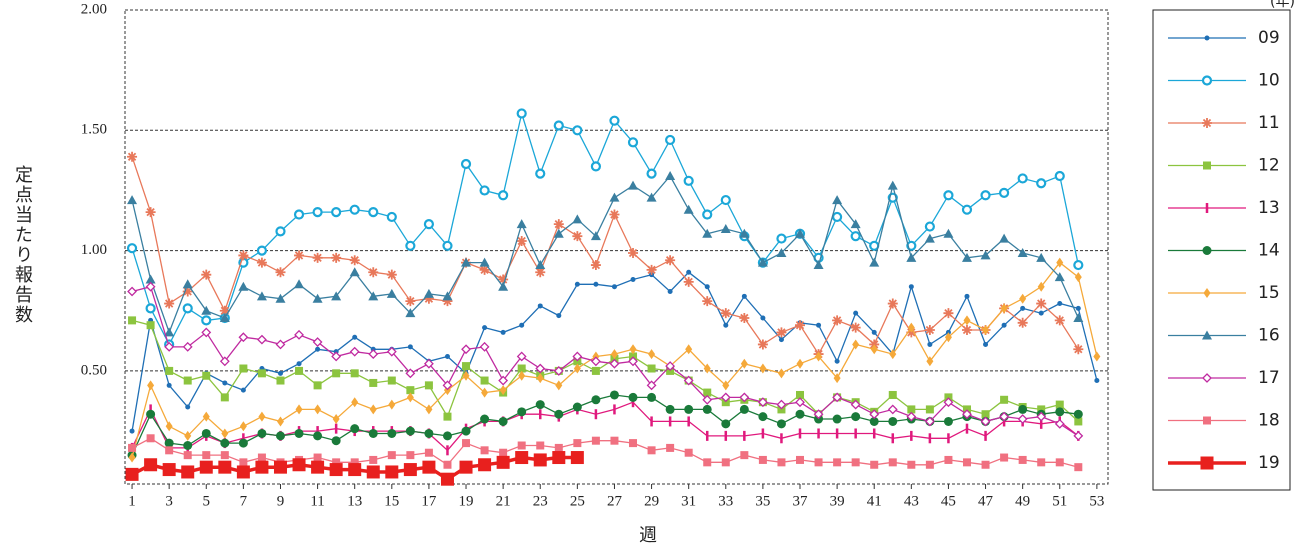  I want to click on x-tick-label: 33, so click(725, 501).